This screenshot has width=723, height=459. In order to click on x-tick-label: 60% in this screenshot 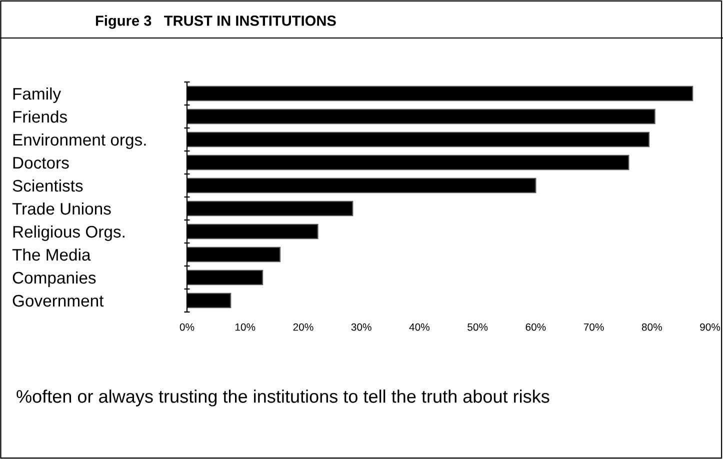, I will do `click(536, 327)`.